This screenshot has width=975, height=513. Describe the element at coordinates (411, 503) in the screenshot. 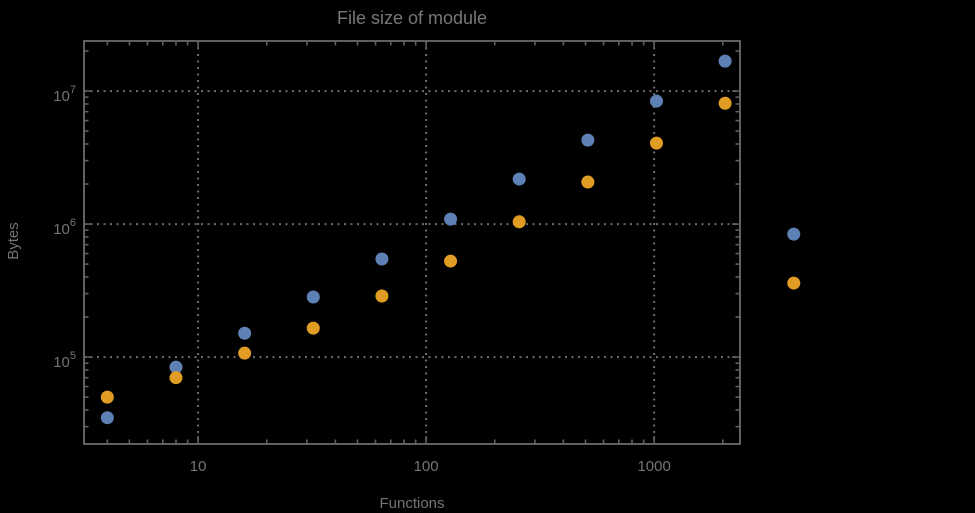

I see `x-axis-label: Functions` at that location.